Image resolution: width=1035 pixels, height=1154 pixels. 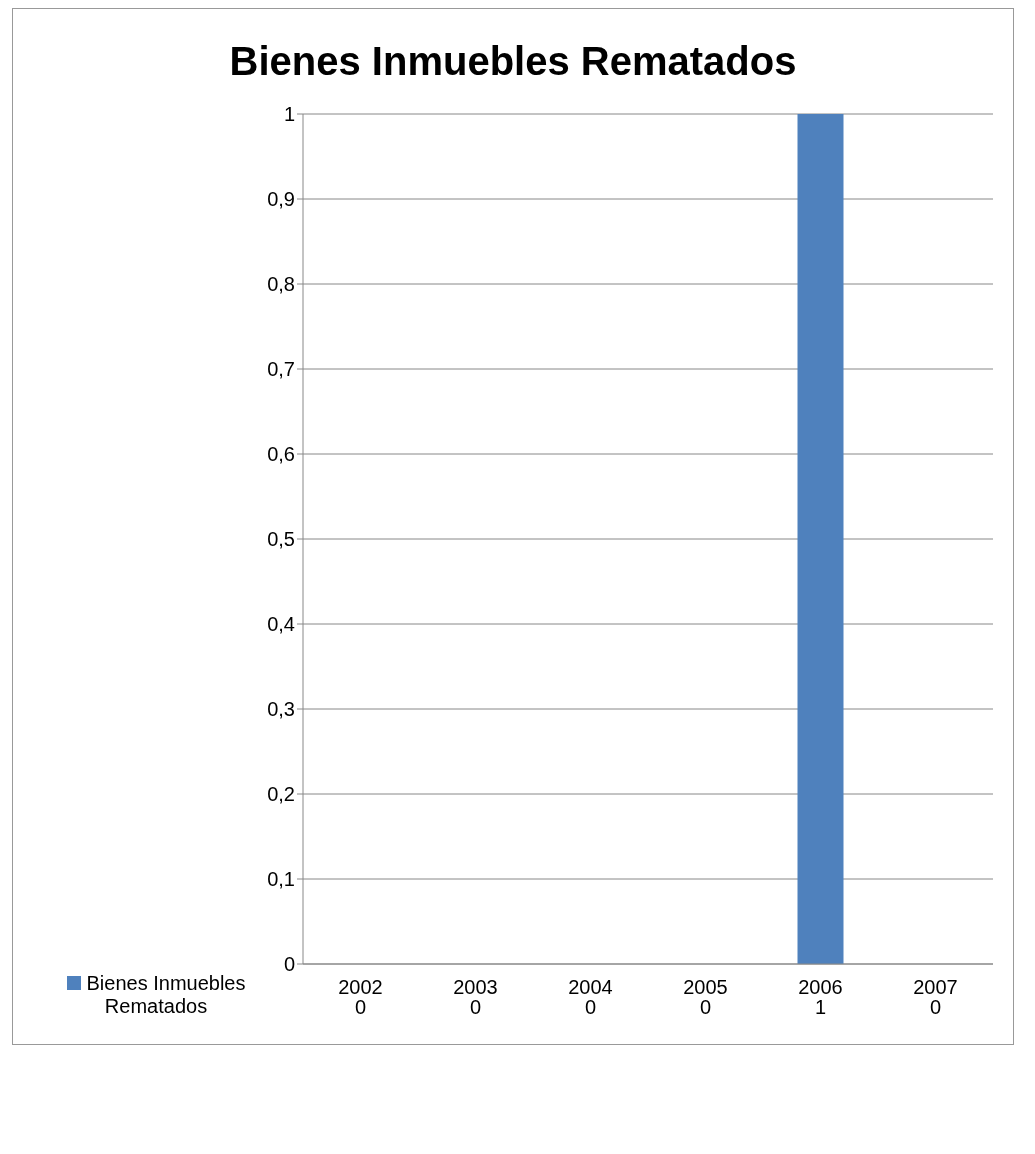 What do you see at coordinates (281, 879) in the screenshot?
I see `y-tick-label: 0,1` at bounding box center [281, 879].